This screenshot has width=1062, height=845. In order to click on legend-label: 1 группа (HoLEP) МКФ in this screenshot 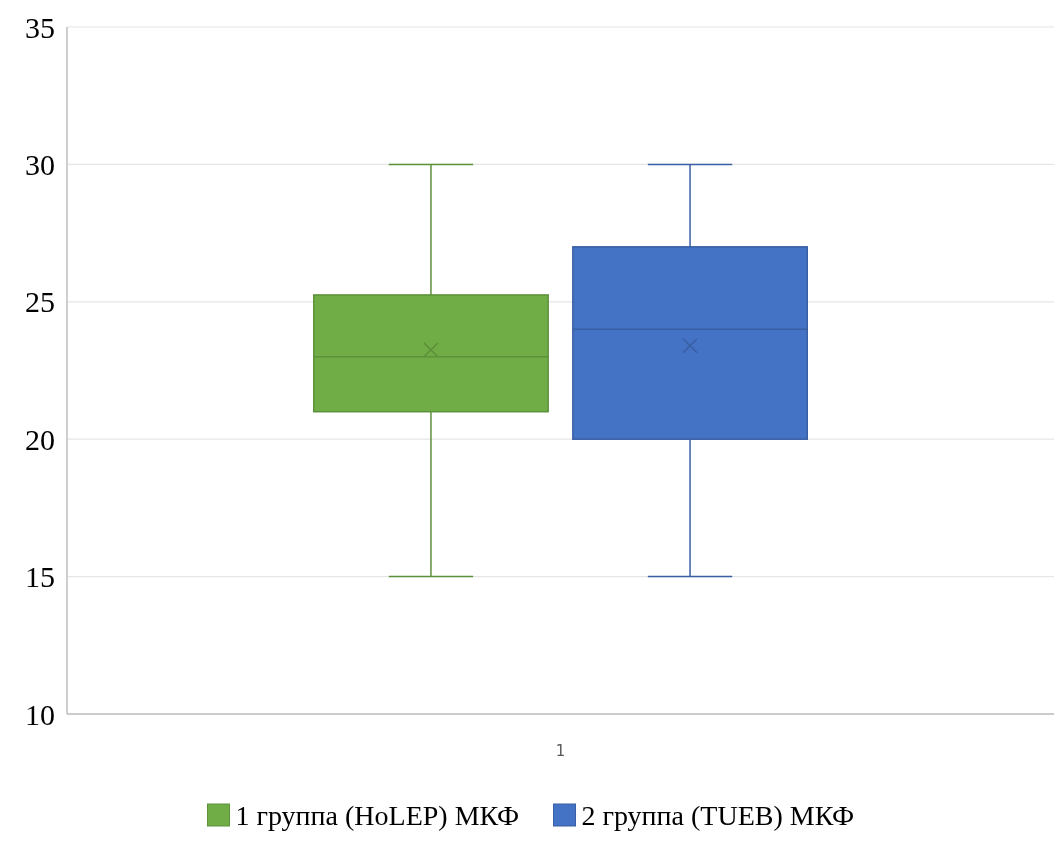, I will do `click(377, 815)`.